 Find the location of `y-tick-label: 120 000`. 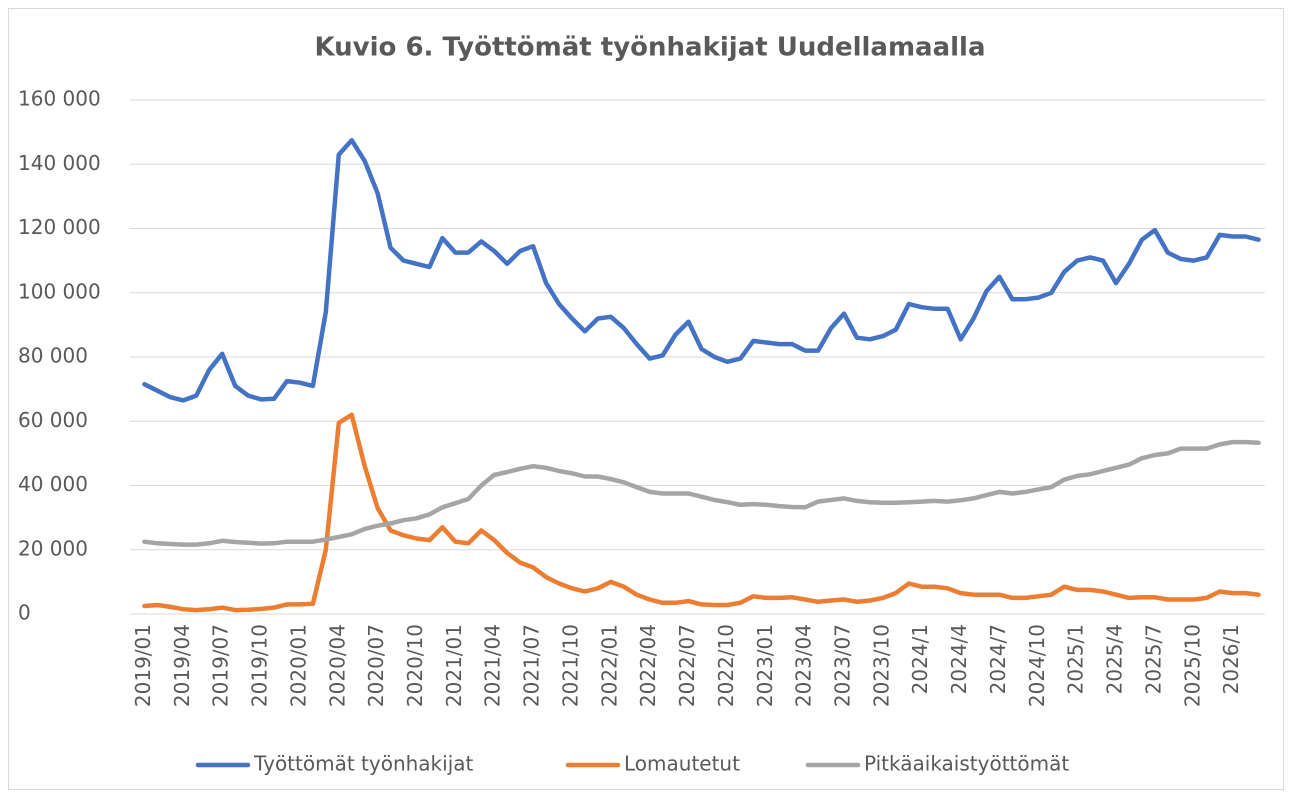

y-tick-label: 120 000 is located at coordinates (59, 227).